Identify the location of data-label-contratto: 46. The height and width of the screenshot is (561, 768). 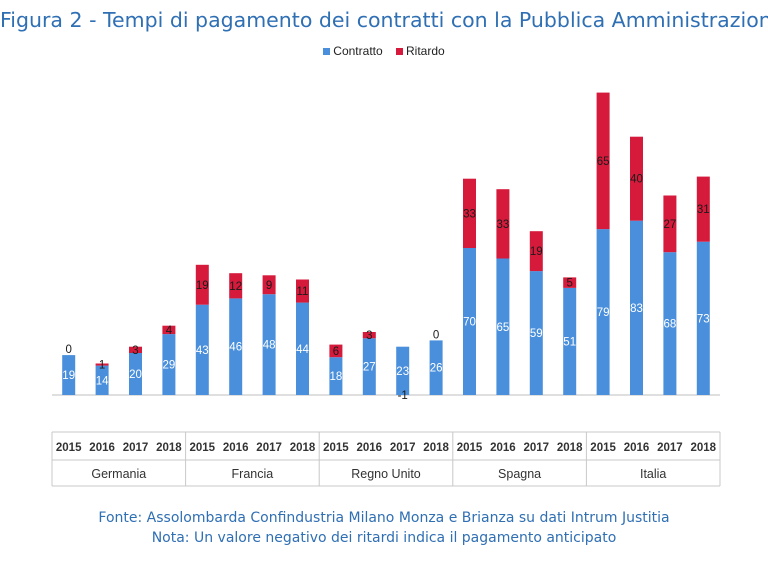
(235, 348).